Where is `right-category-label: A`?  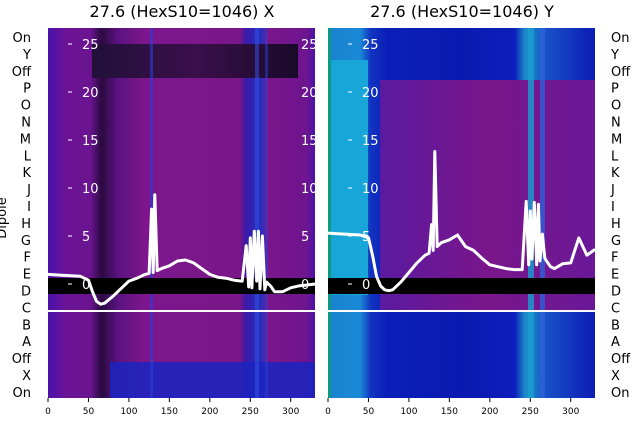
right-category-label: A is located at coordinates (615, 342).